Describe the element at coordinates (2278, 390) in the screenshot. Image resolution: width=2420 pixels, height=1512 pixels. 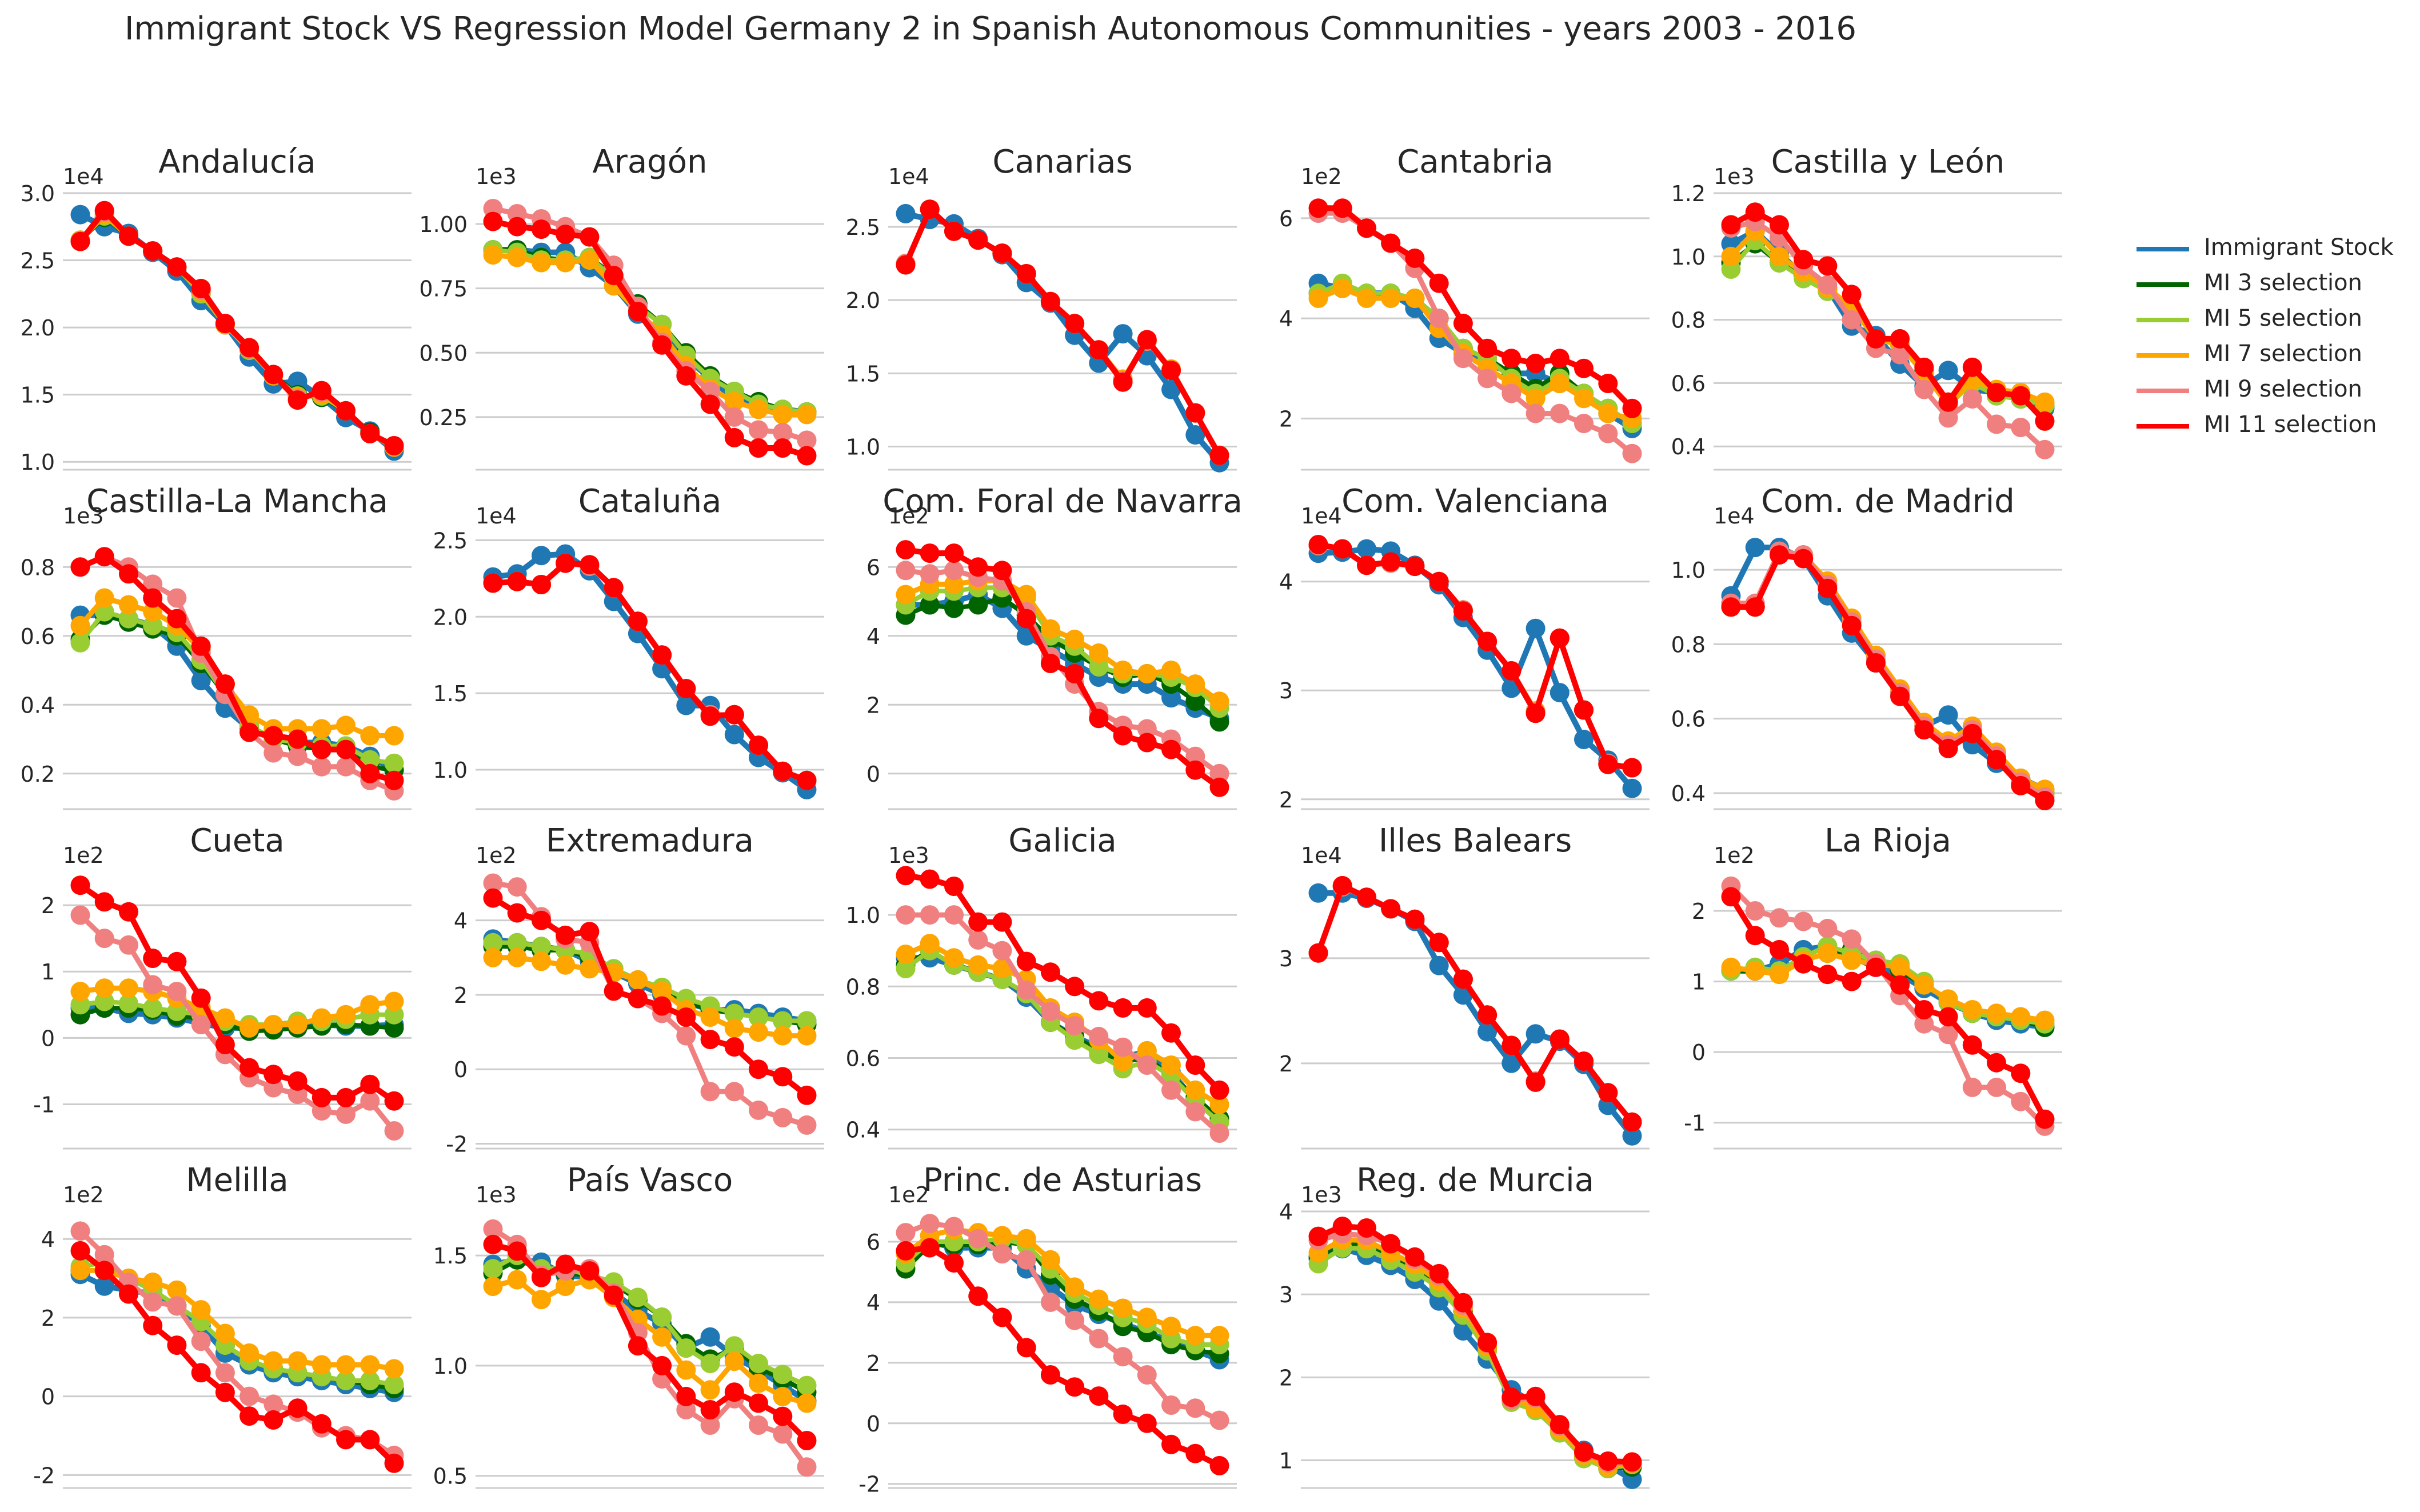
I see `legend-item-mi-9-selection: MI 9 selection` at that location.